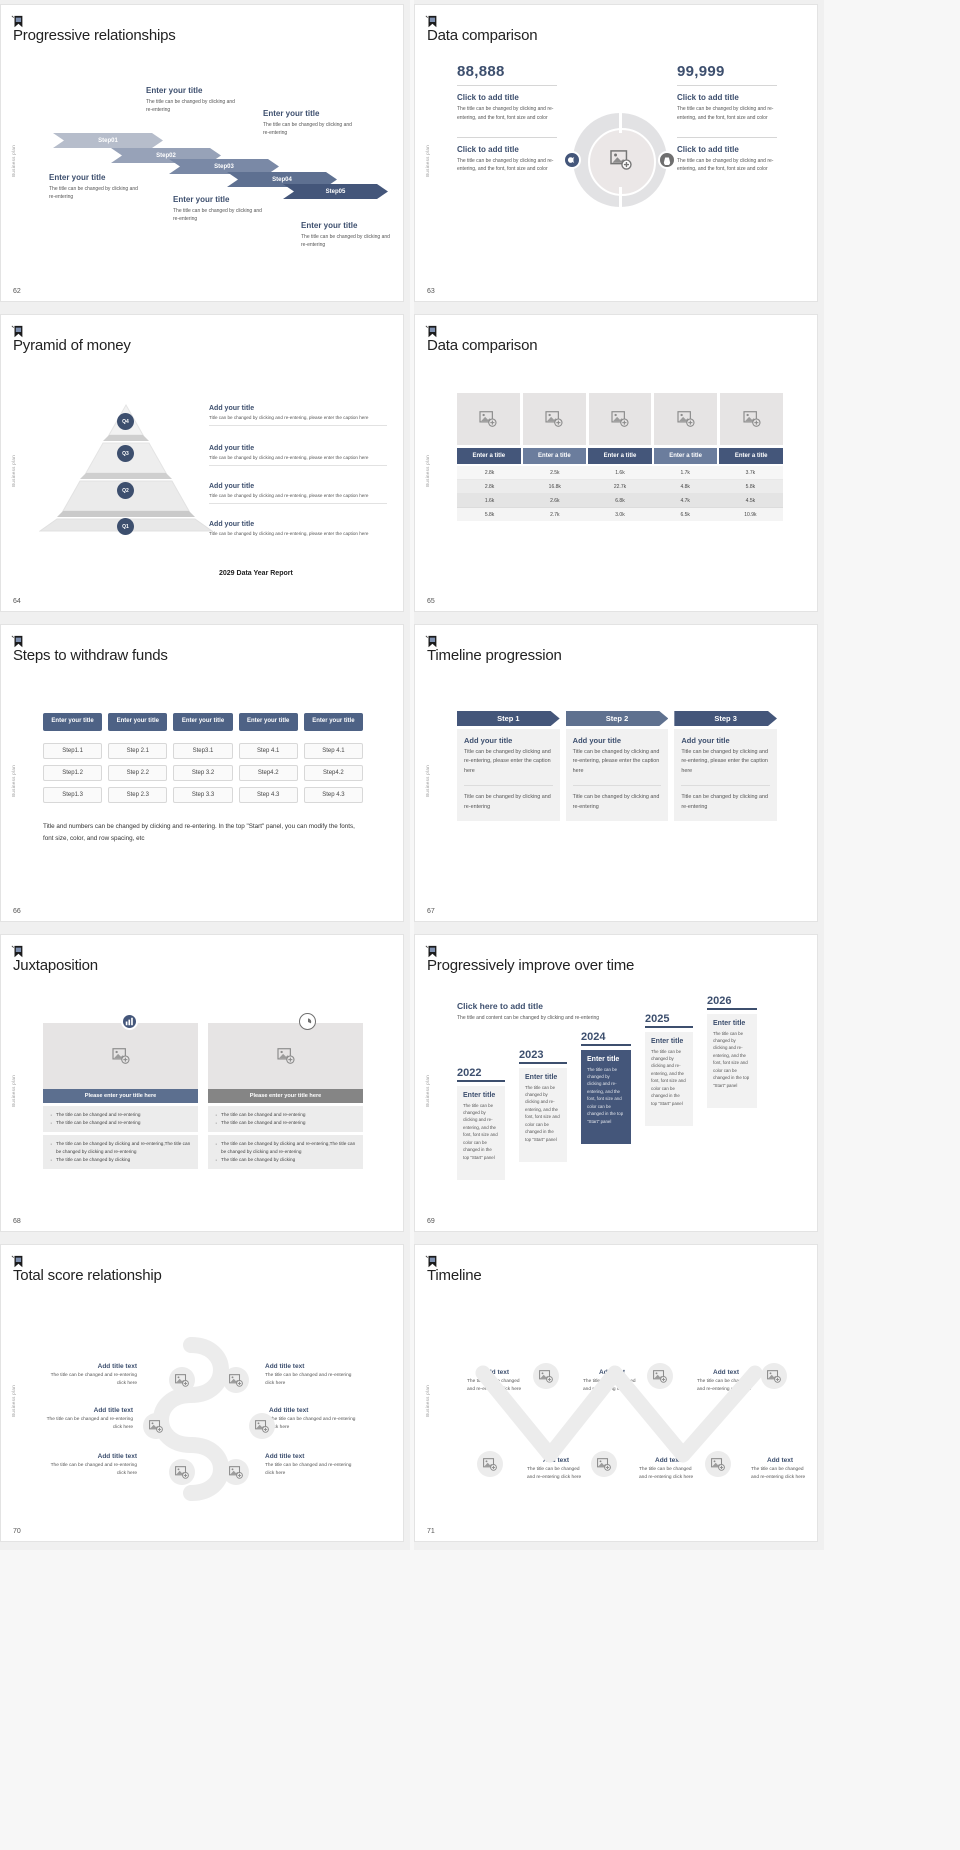 The height and width of the screenshot is (1850, 960). Describe the element at coordinates (125, 453) in the screenshot. I see `pyramid-badge-q3: Q3` at that location.